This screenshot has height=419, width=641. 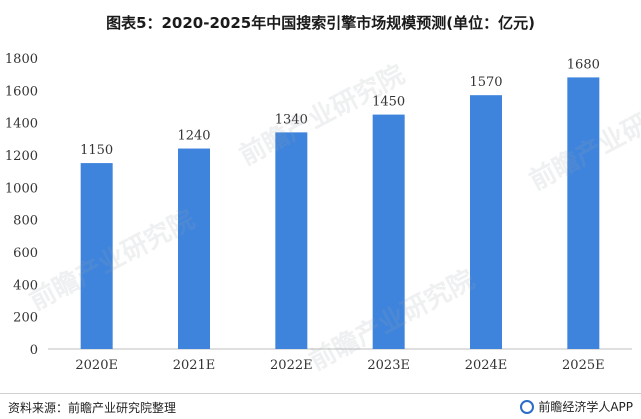 I want to click on brand-label: 前瞻经济学人APP, so click(x=585, y=407).